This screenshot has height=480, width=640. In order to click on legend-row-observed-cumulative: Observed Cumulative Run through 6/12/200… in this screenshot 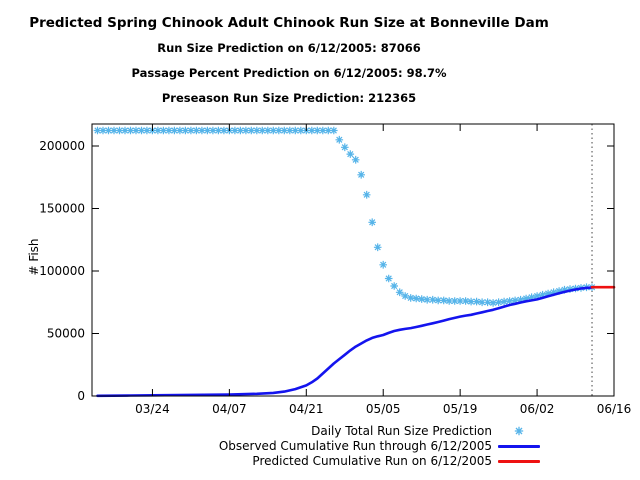, I will do `click(273, 445)`.